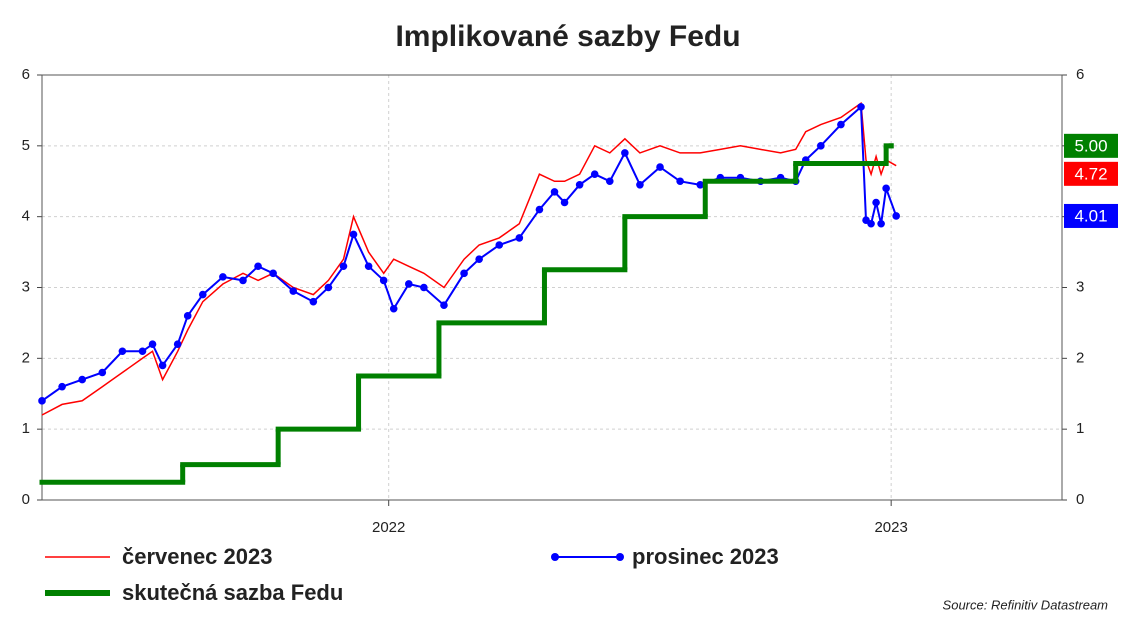 Image resolution: width=1137 pixels, height=620 pixels. What do you see at coordinates (567, 36) in the screenshot?
I see `chart-title: Implikované sazby Fedu` at bounding box center [567, 36].